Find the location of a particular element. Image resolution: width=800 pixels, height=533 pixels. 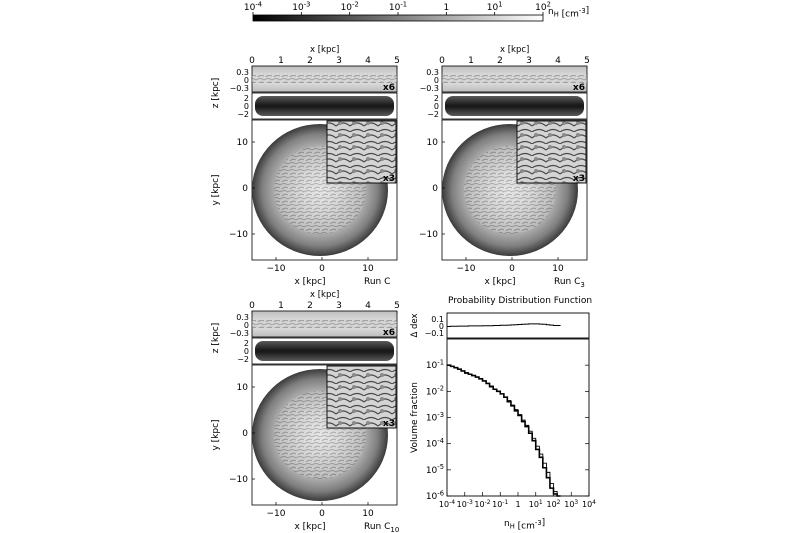

pdf-frame is located at coordinates (518, 417).